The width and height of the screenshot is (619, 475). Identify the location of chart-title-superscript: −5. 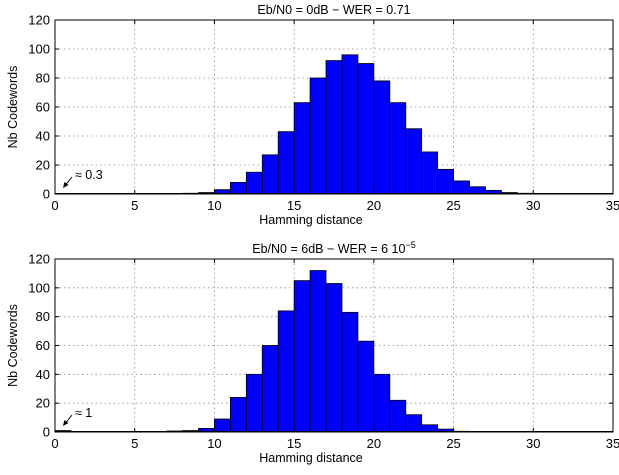
(410, 245).